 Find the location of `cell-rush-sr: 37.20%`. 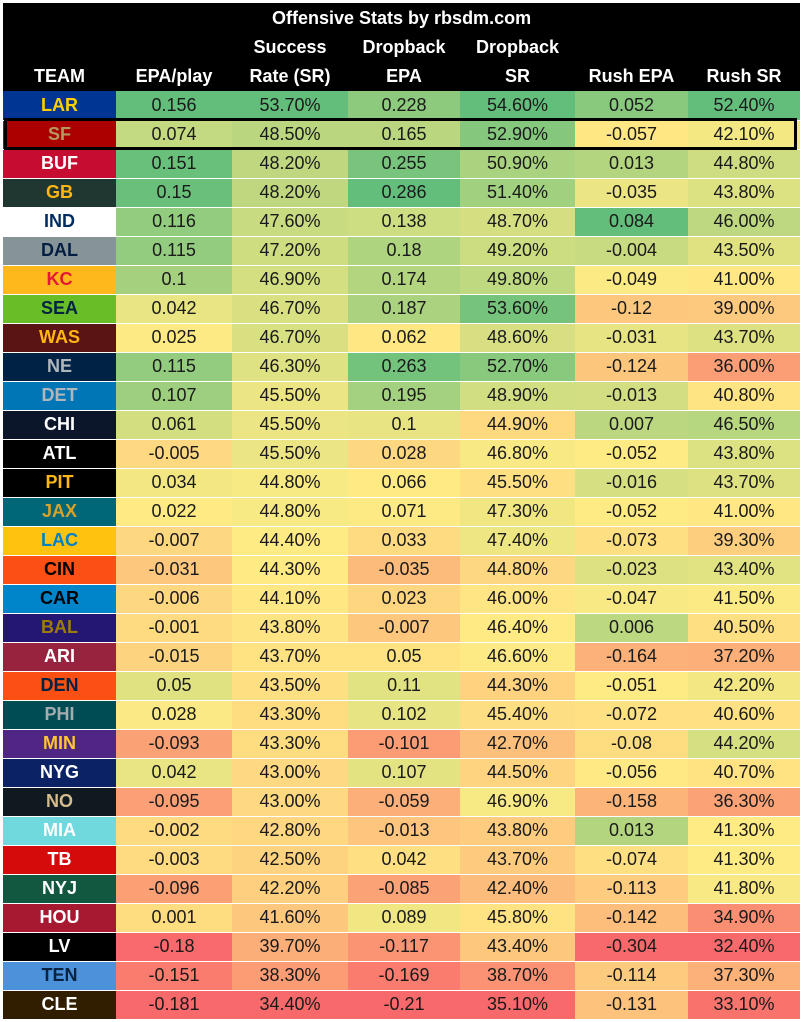

cell-rush-sr: 37.20% is located at coordinates (744, 657).